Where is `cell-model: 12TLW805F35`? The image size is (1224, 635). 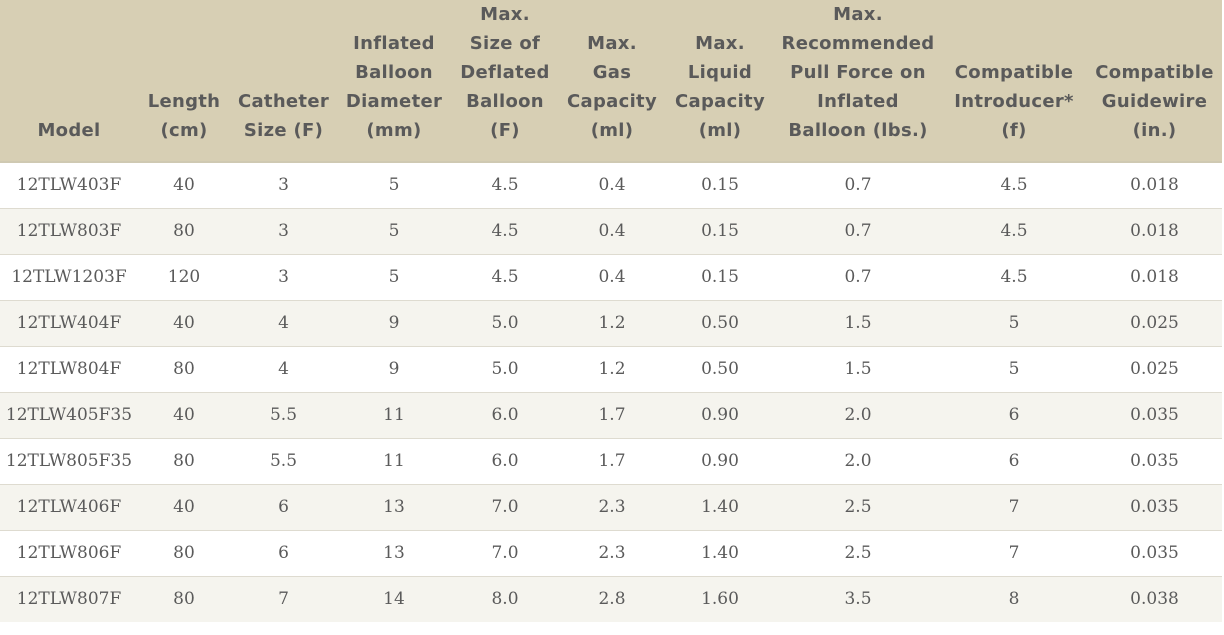
cell-model: 12TLW805F35 is located at coordinates (69, 461).